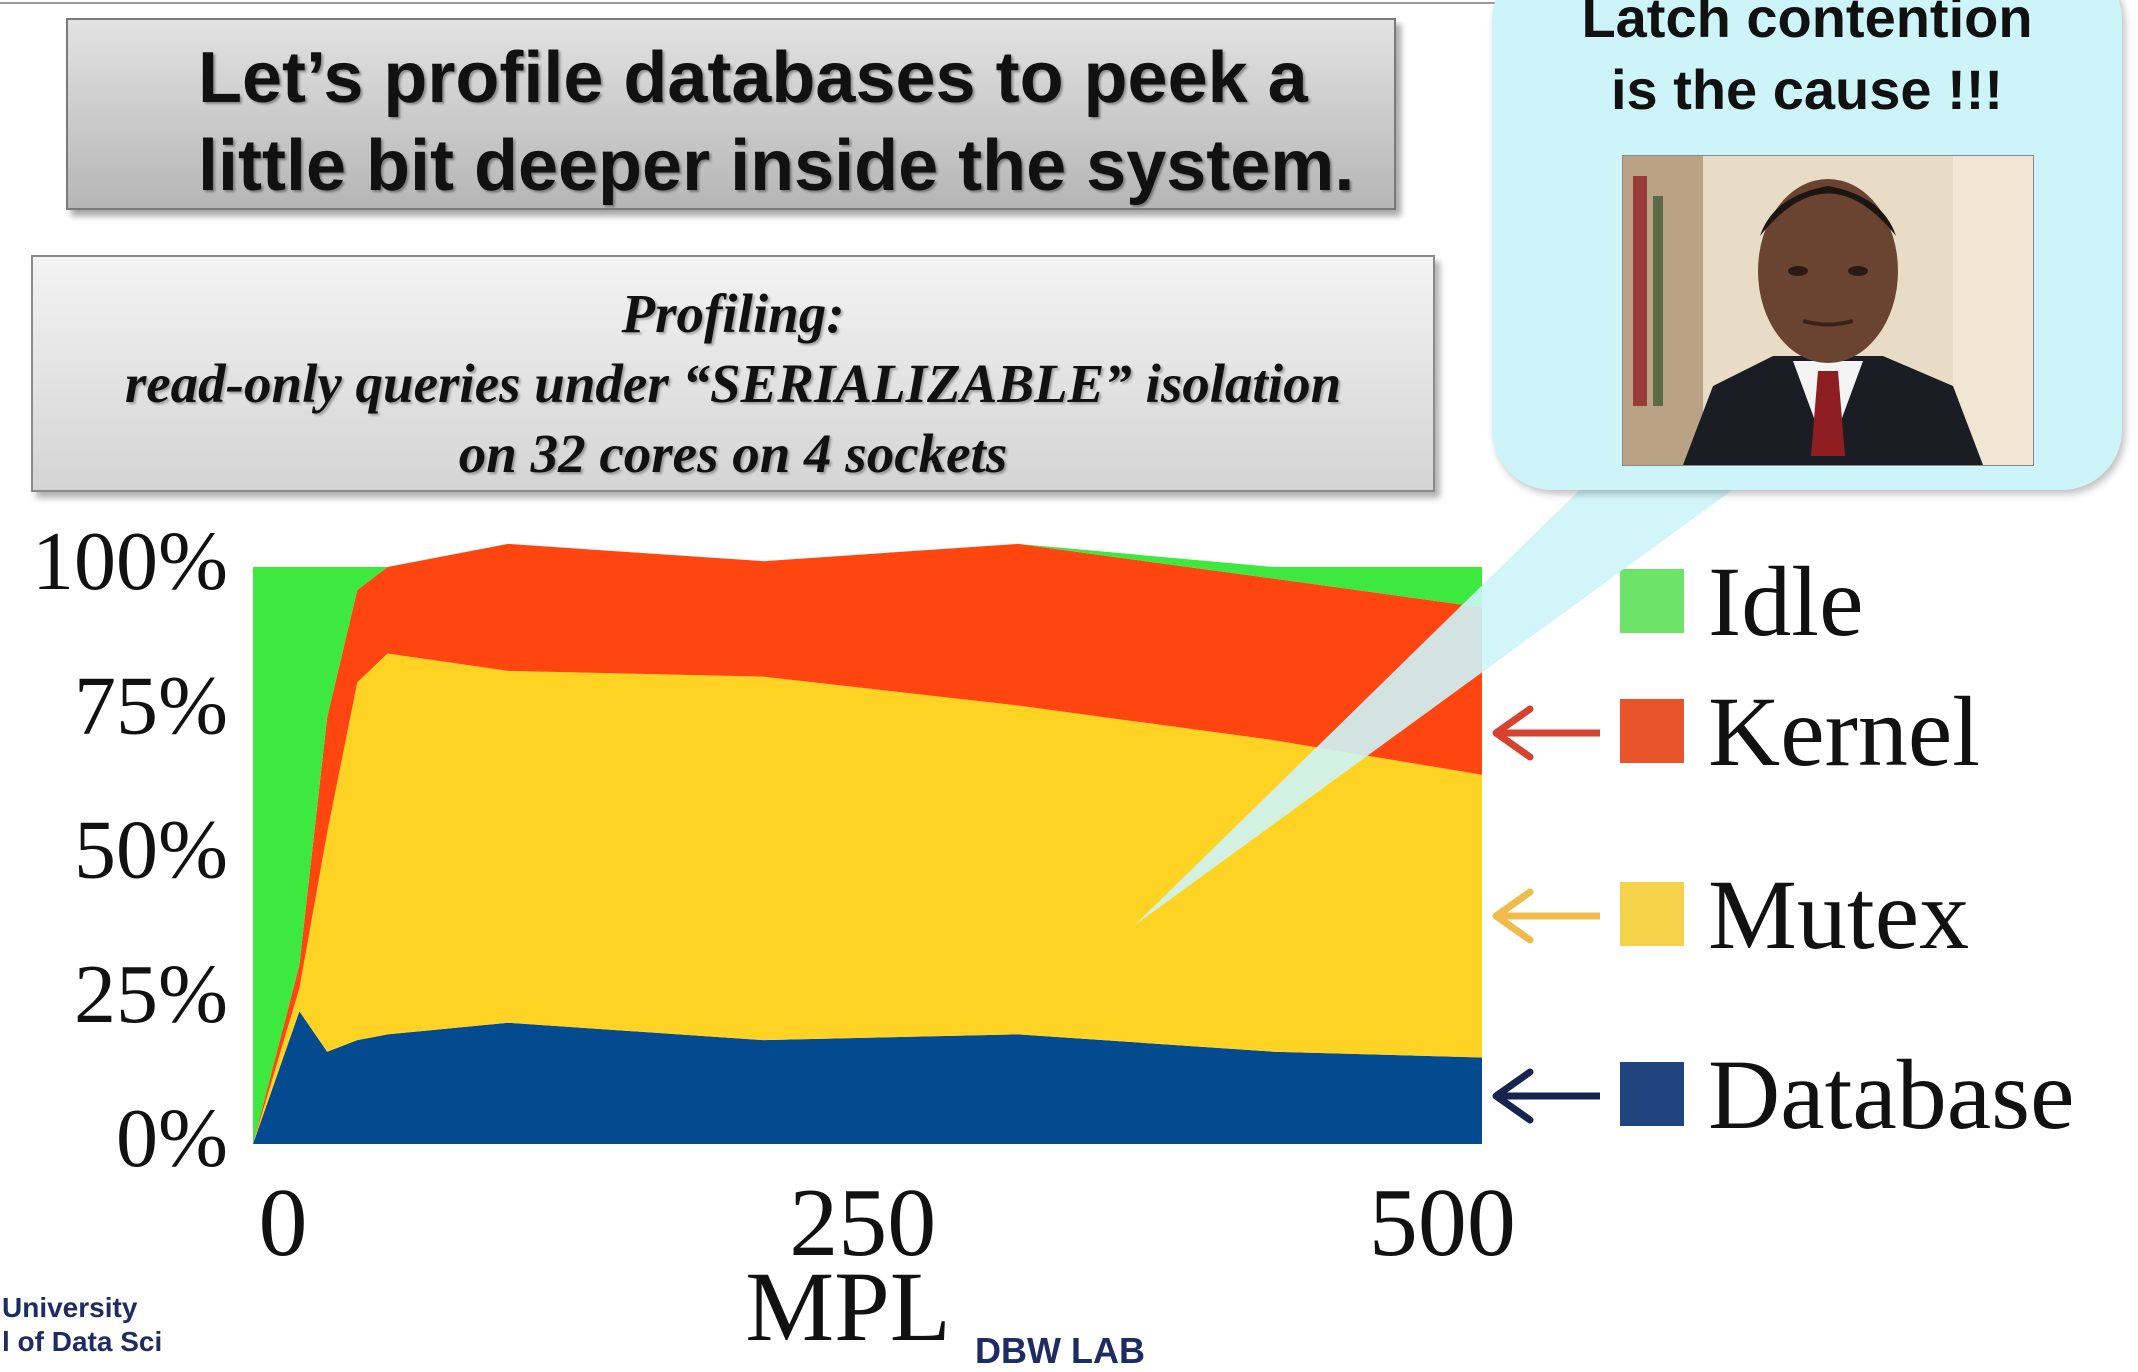  Describe the element at coordinates (733, 453) in the screenshot. I see `profiling-line-2: on 32 cores on 4 sockets` at that location.